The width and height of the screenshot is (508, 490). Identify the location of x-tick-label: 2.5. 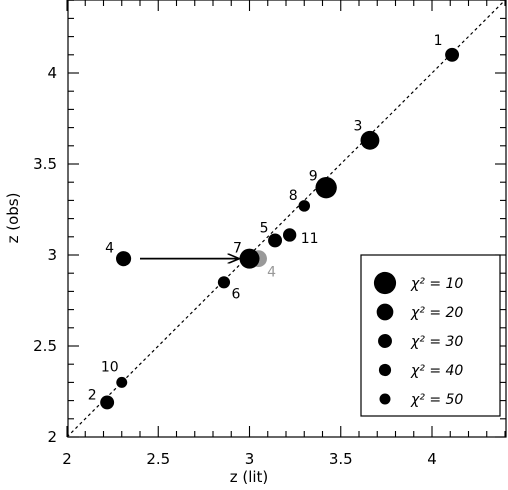
(158, 459).